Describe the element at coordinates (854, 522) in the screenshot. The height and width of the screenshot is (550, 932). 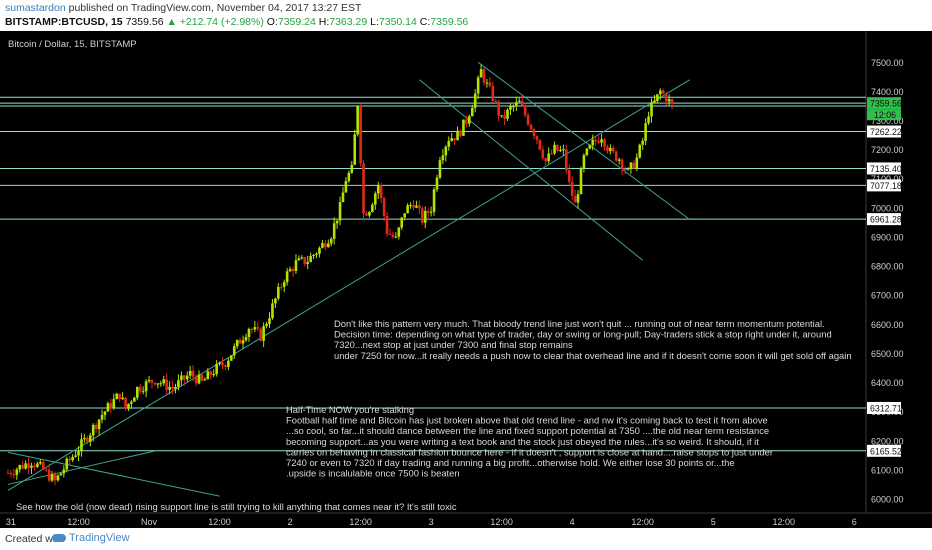
I see `x-tick-label: 6` at that location.